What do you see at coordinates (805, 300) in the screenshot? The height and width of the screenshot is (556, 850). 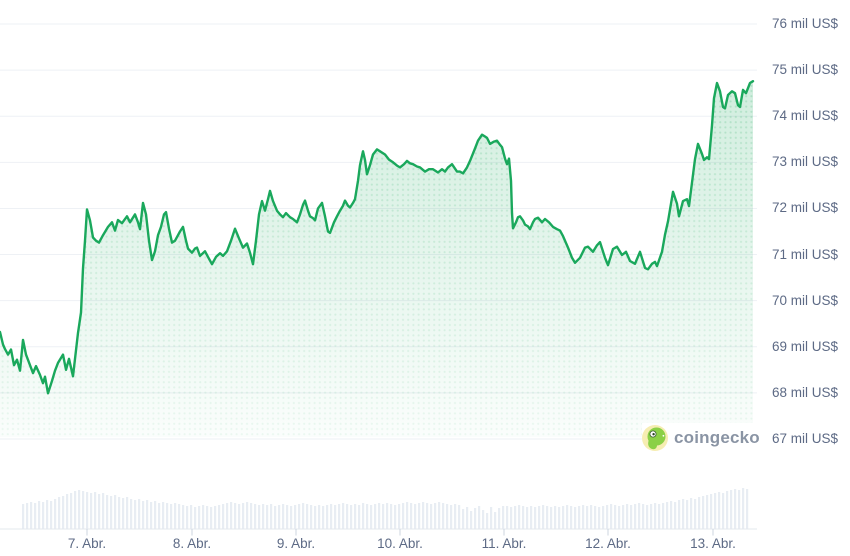 I see `y-axis-label: 70 mil US$` at bounding box center [805, 300].